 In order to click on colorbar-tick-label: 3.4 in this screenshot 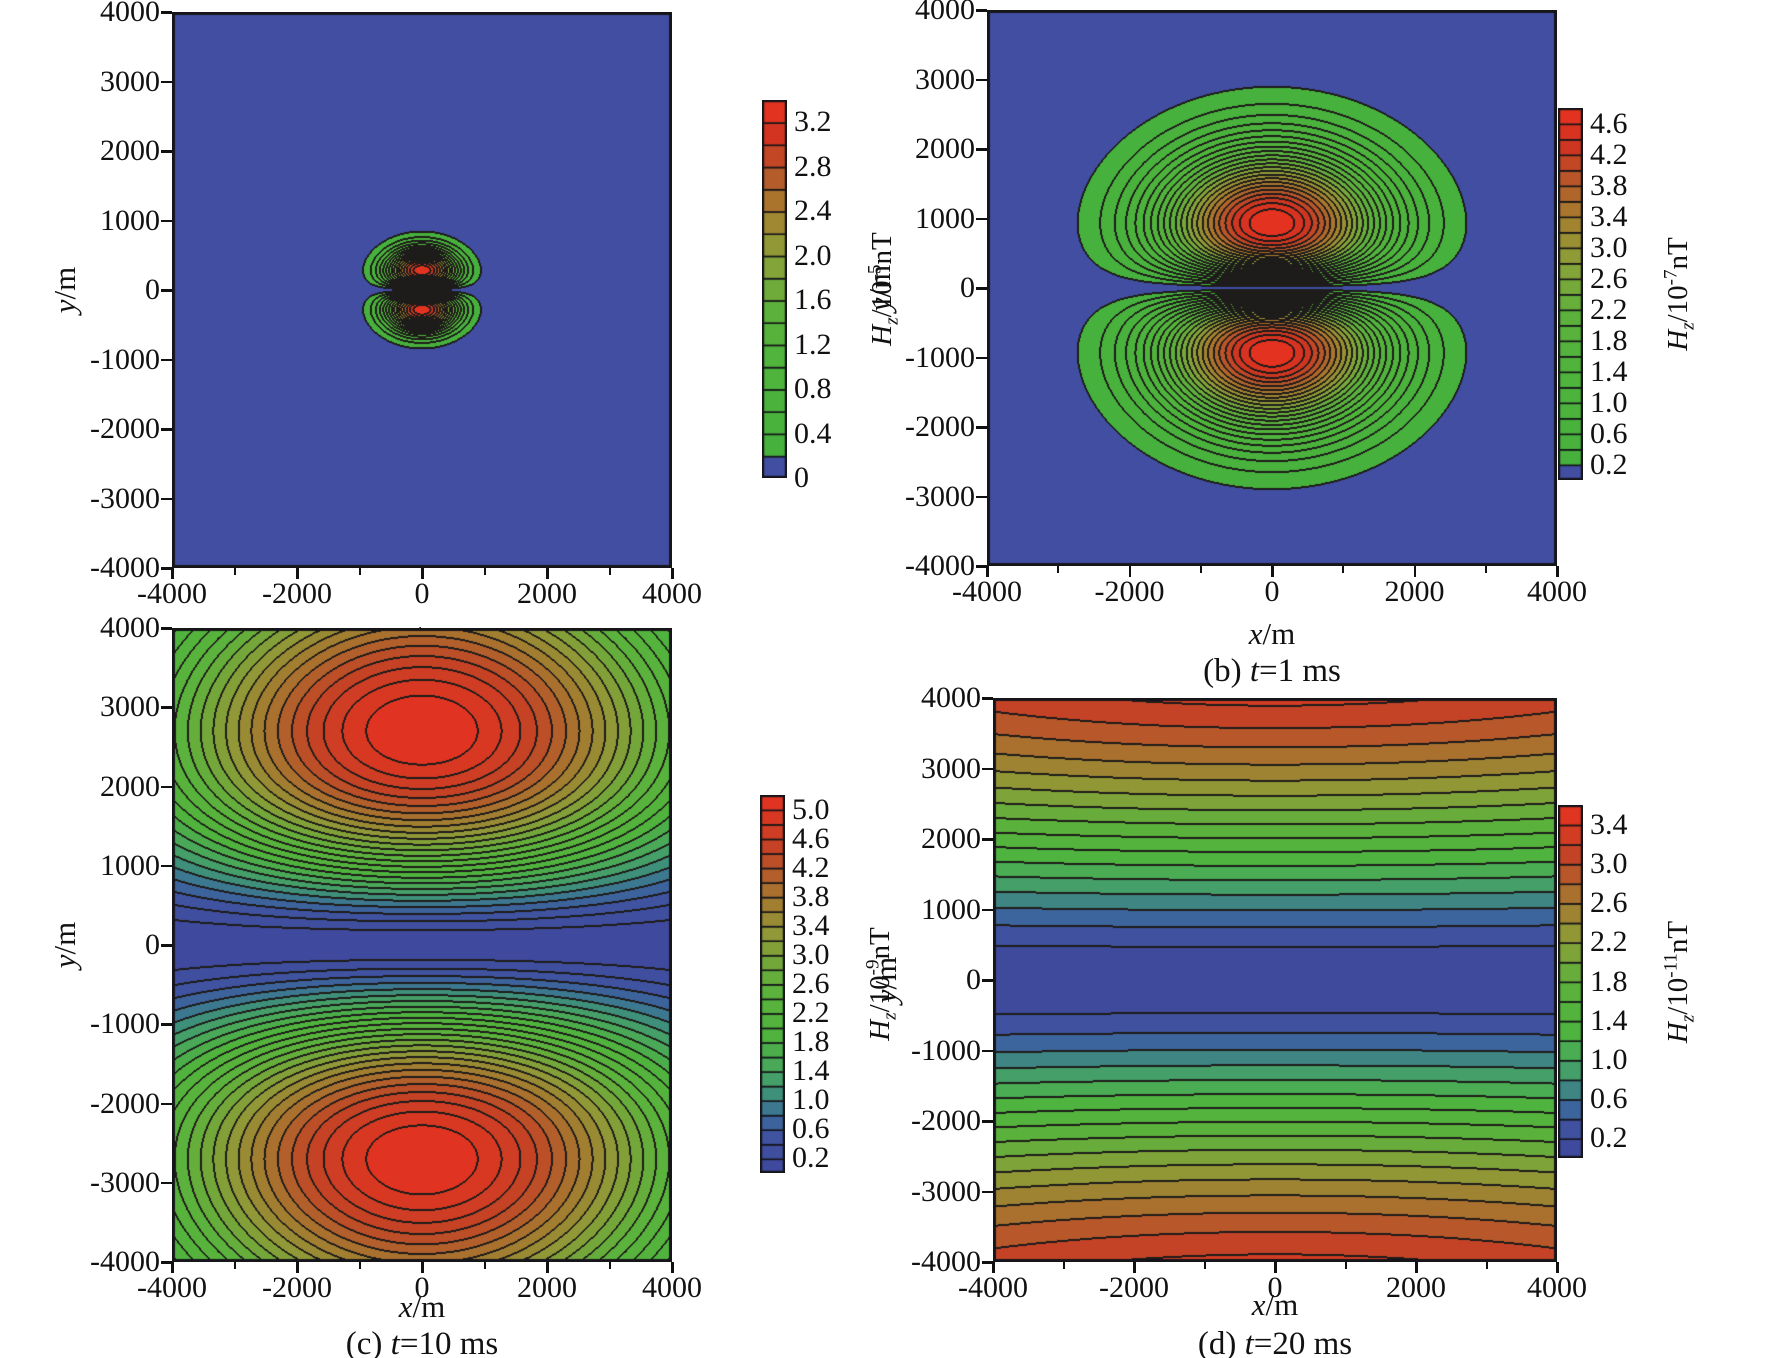, I will do `click(811, 925)`.